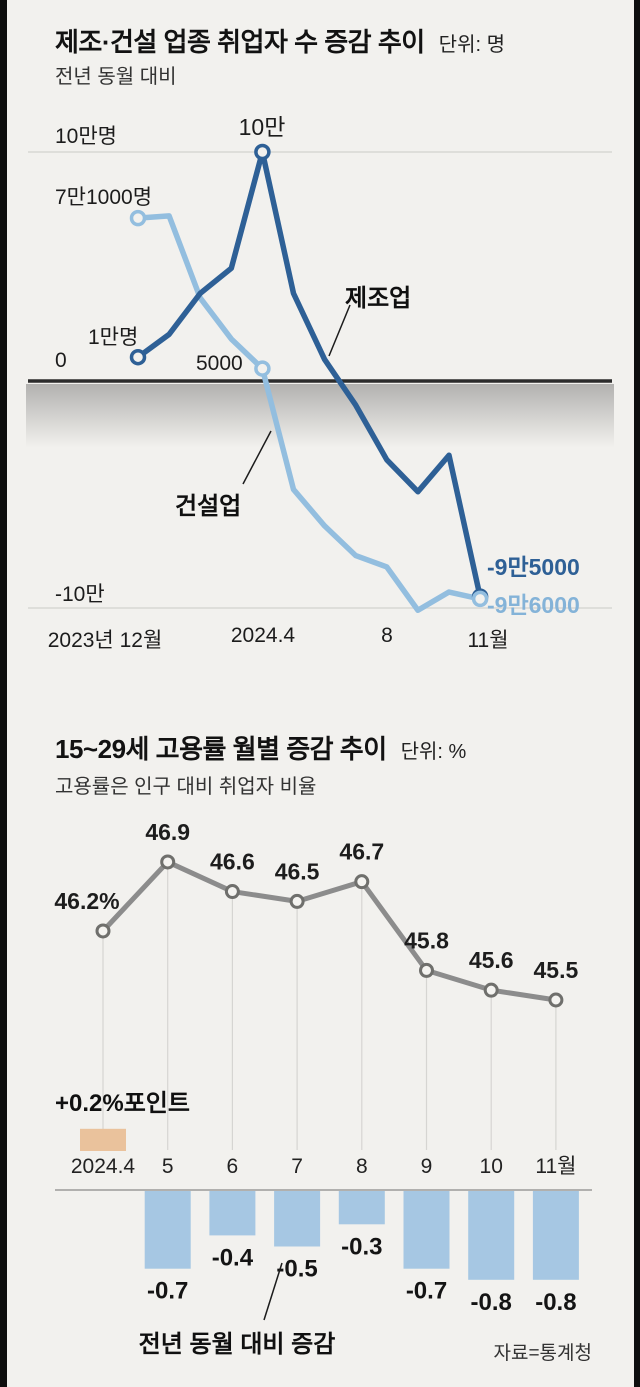  Describe the element at coordinates (61, 360) in the screenshot. I see `y-axis-zero-label: 0` at that location.